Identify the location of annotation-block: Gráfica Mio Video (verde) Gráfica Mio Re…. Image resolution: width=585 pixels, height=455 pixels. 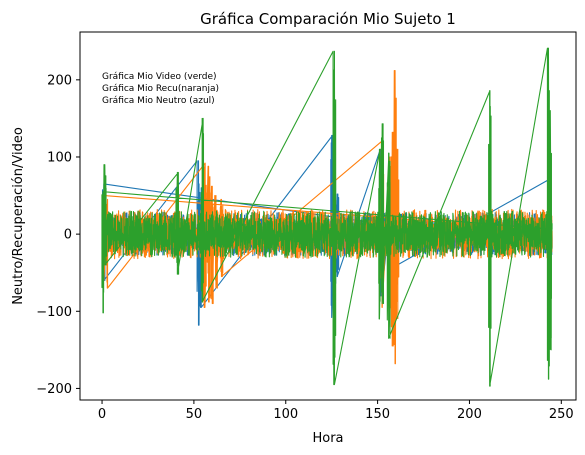
(160, 89).